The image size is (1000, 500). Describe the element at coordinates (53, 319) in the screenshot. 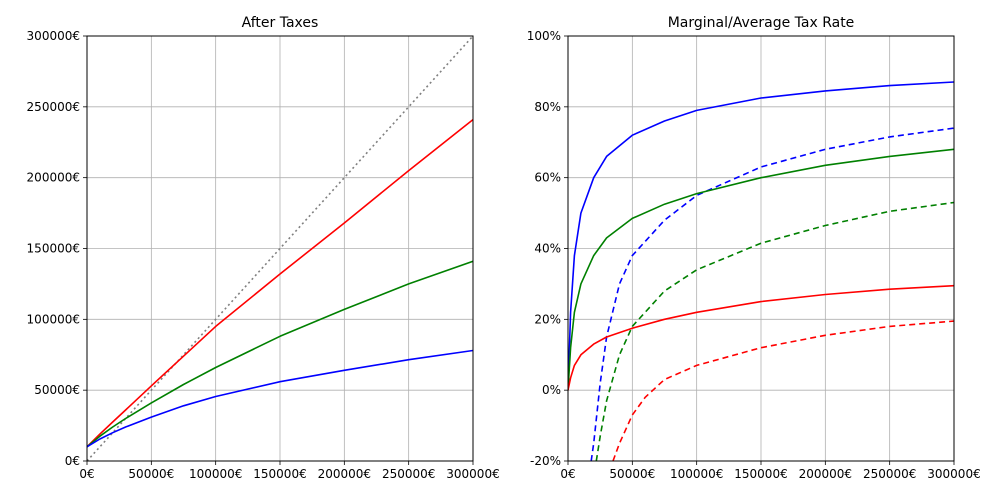

I see `y-tick-label: 100000€` at that location.